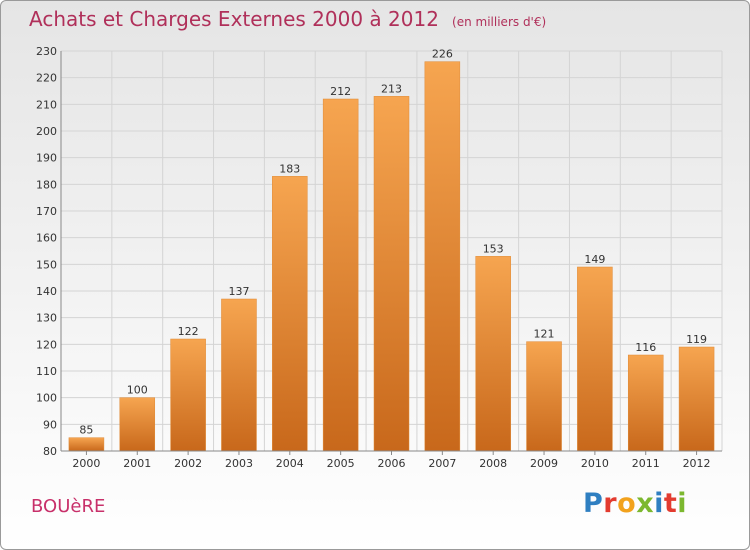  I want to click on value-label: 183, so click(289, 168).